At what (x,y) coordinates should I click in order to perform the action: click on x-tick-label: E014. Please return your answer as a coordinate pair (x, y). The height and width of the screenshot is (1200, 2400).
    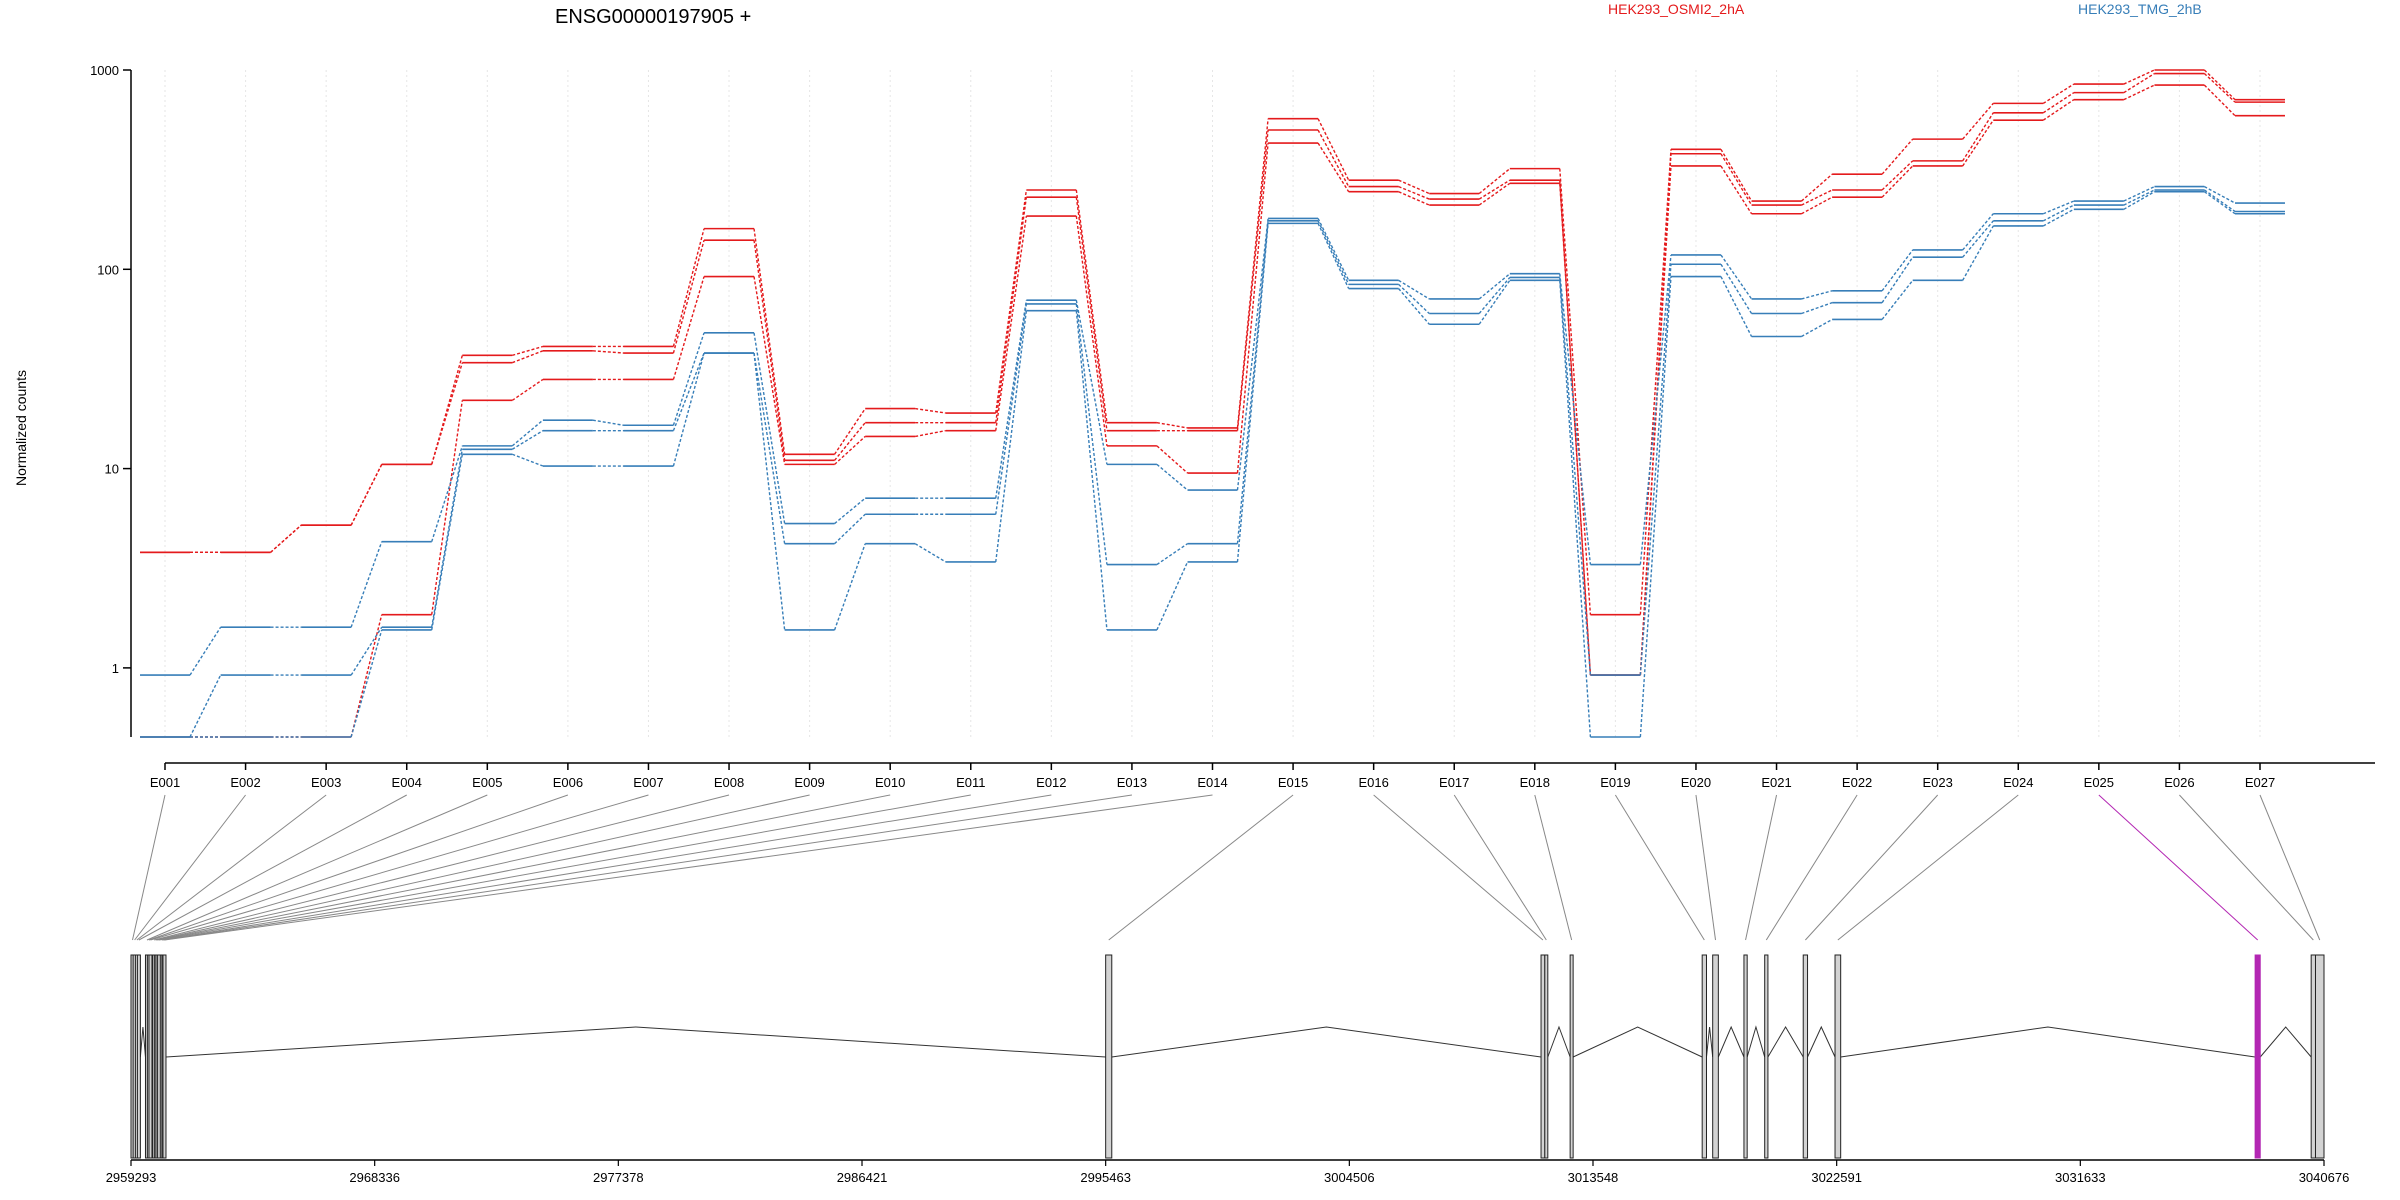
    Looking at the image, I should click on (1212, 782).